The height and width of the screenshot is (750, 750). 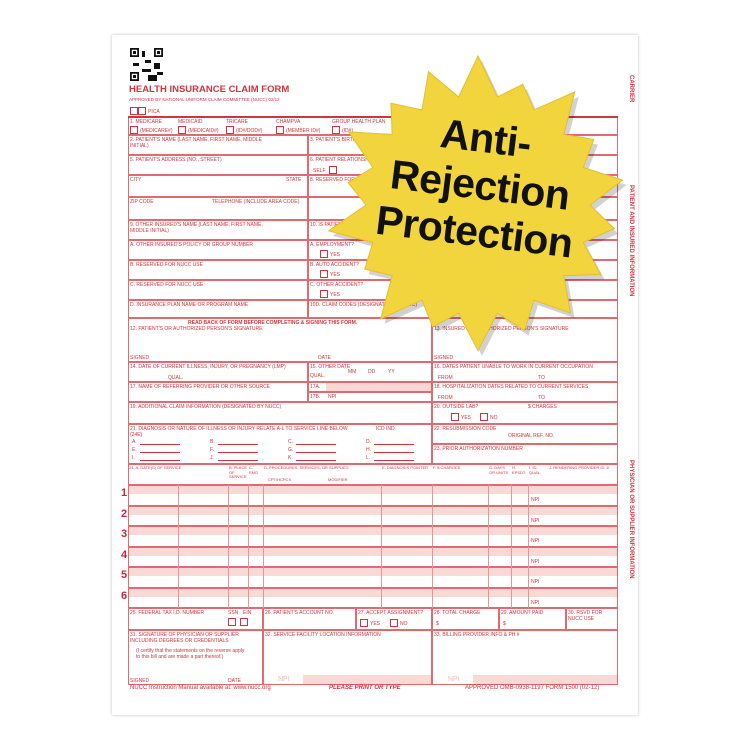 What do you see at coordinates (212, 442) in the screenshot?
I see `diagnosis-letter: B.` at bounding box center [212, 442].